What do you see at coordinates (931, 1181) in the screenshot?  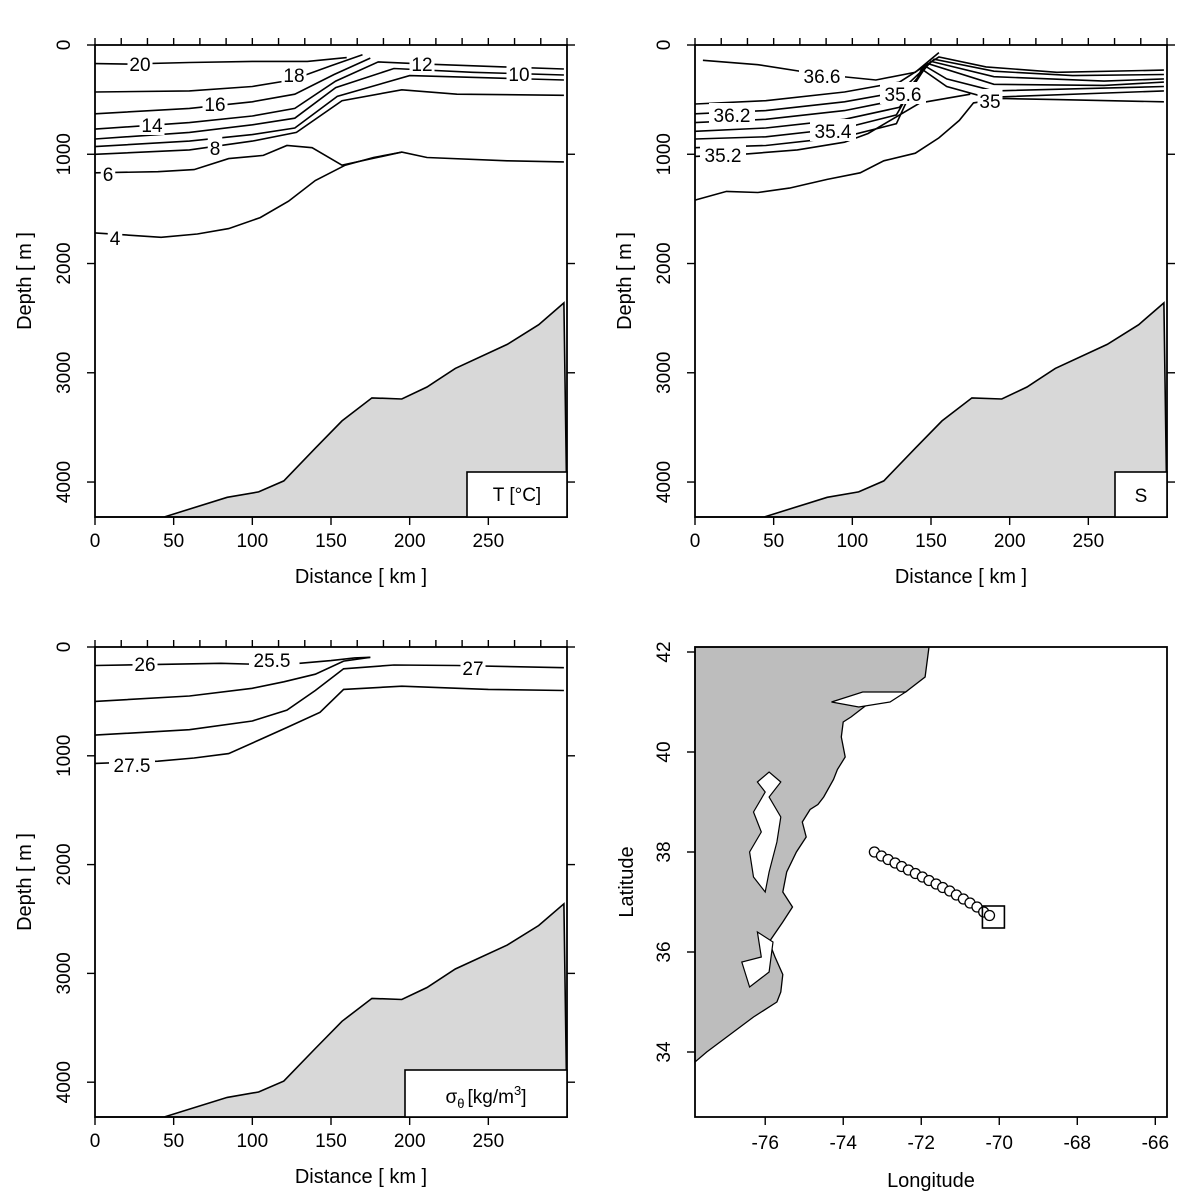 I see `x-axis-title: Longitude` at bounding box center [931, 1181].